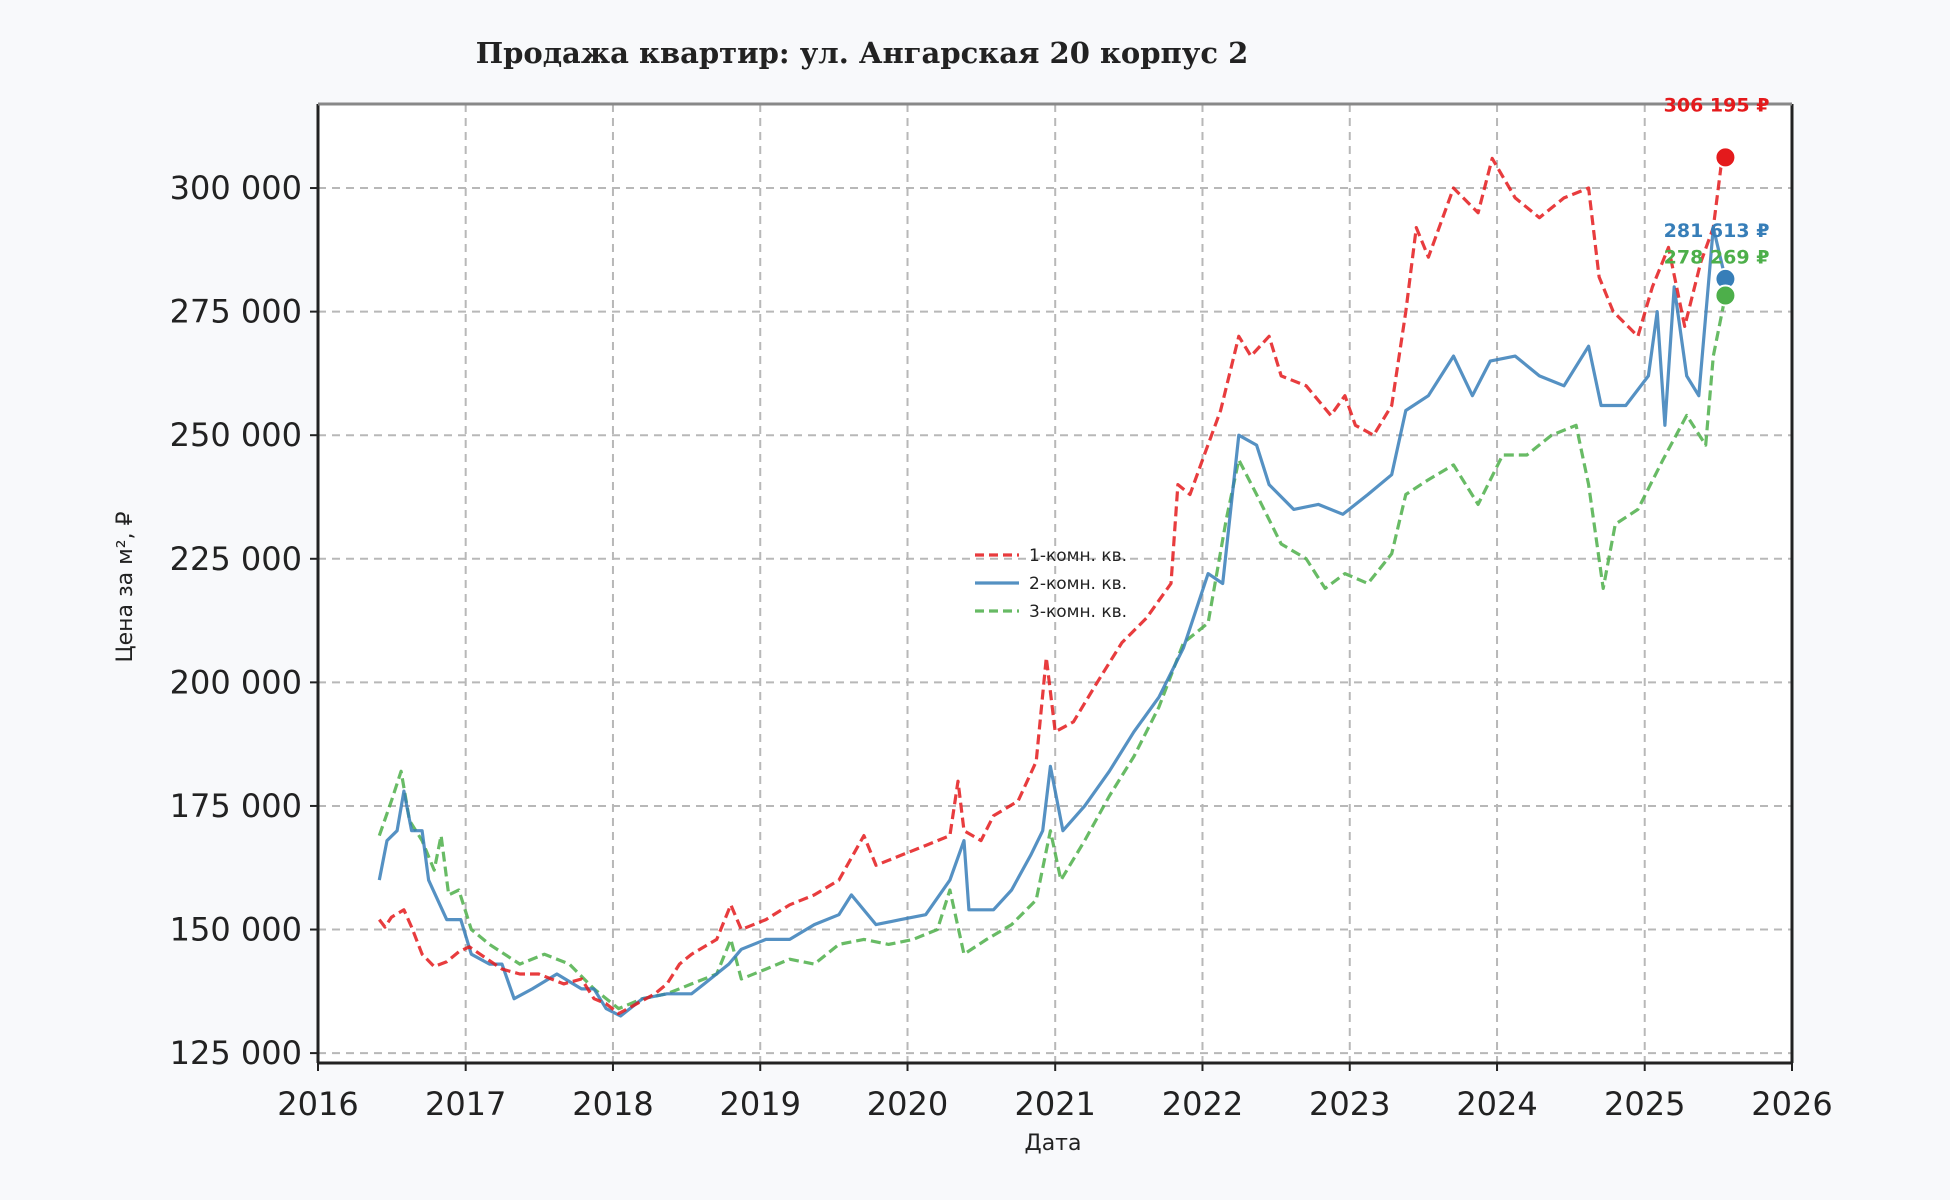 Image resolution: width=1950 pixels, height=1200 pixels. Describe the element at coordinates (1717, 105) in the screenshot. I see `endpoint-value-1k: 306 195 ₽` at that location.